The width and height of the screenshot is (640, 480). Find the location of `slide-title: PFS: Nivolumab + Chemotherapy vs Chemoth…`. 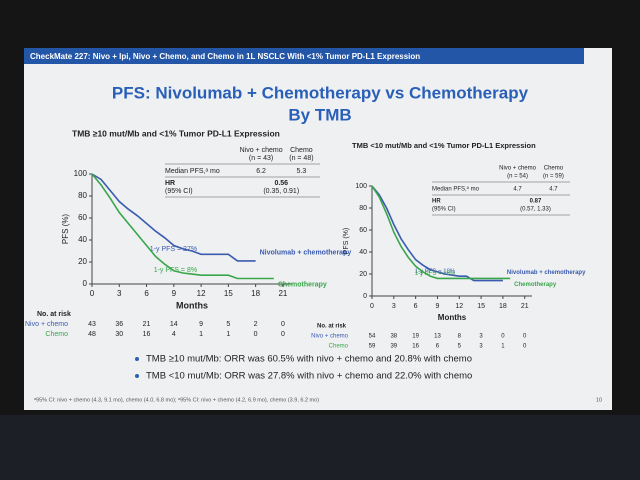

slide-title: PFS: Nivolumab + Chemotherapy vs Chemoth… is located at coordinates (320, 92).